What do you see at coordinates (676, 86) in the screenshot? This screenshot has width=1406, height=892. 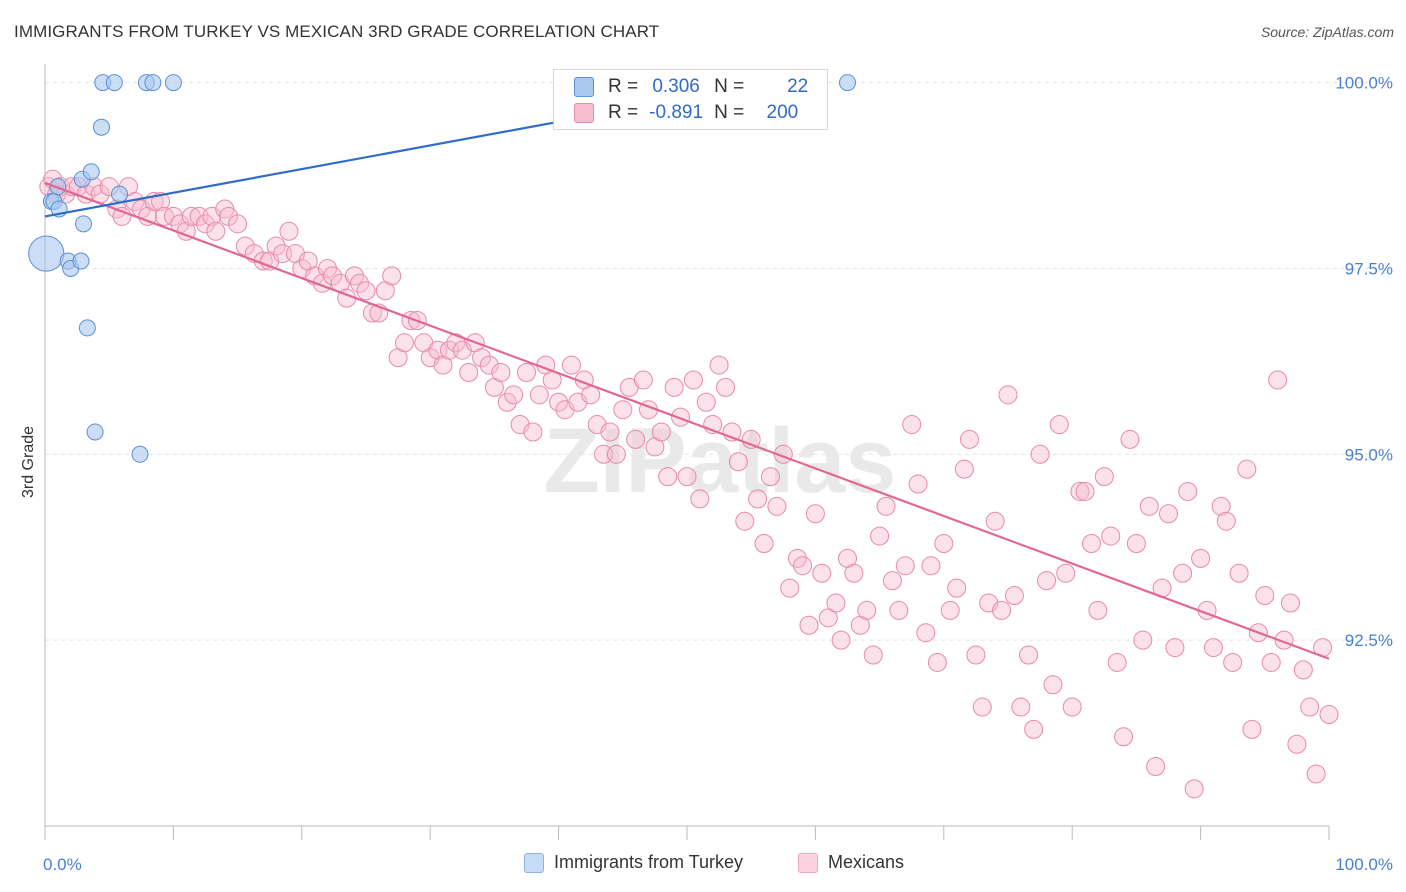 I see `r-value-turkey: 0.306` at bounding box center [676, 86].